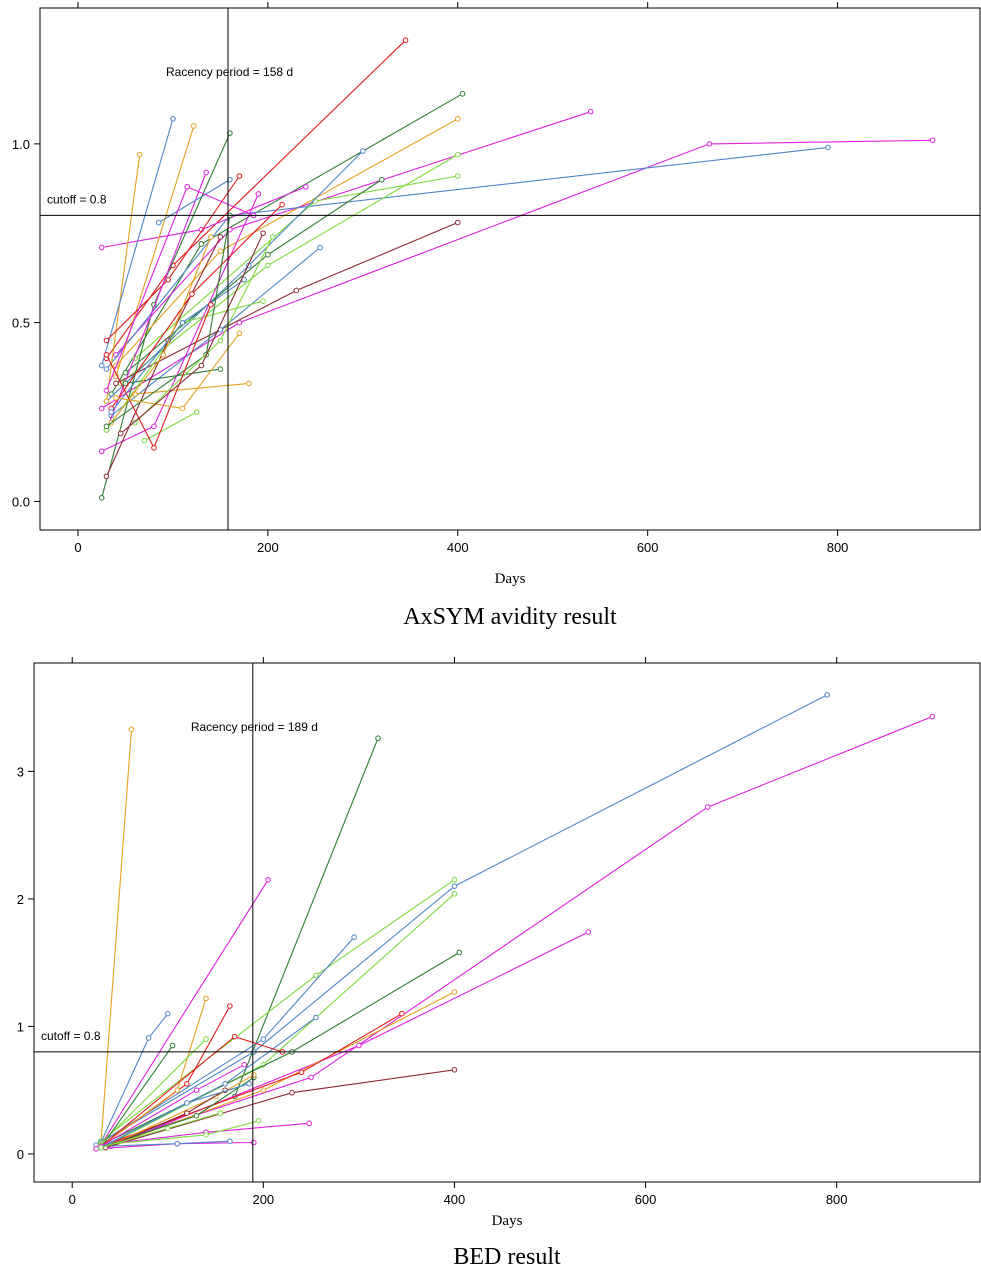 The height and width of the screenshot is (1269, 981). Describe the element at coordinates (21, 501) in the screenshot. I see `y-tick-label: 0.0` at that location.